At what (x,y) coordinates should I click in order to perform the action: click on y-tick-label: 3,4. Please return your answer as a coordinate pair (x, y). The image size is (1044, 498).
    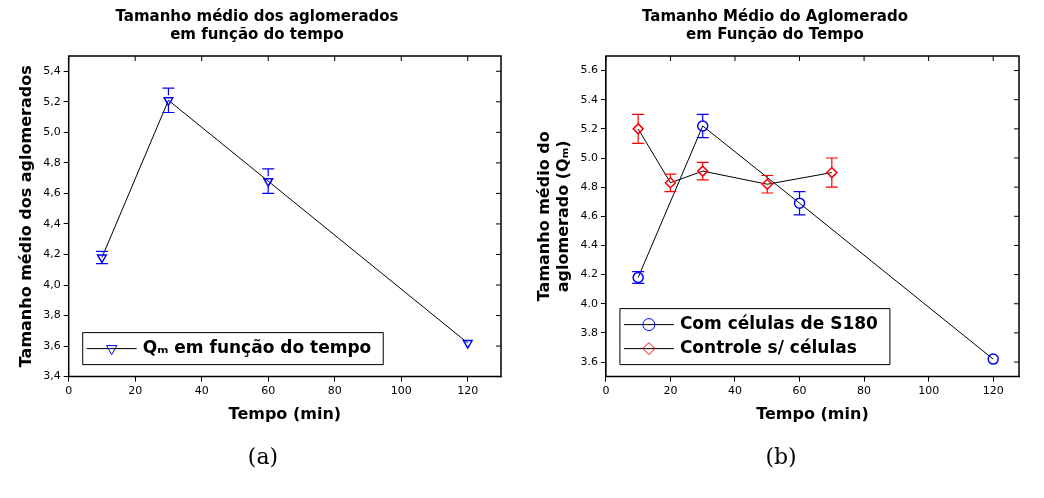
    Looking at the image, I should click on (52, 376).